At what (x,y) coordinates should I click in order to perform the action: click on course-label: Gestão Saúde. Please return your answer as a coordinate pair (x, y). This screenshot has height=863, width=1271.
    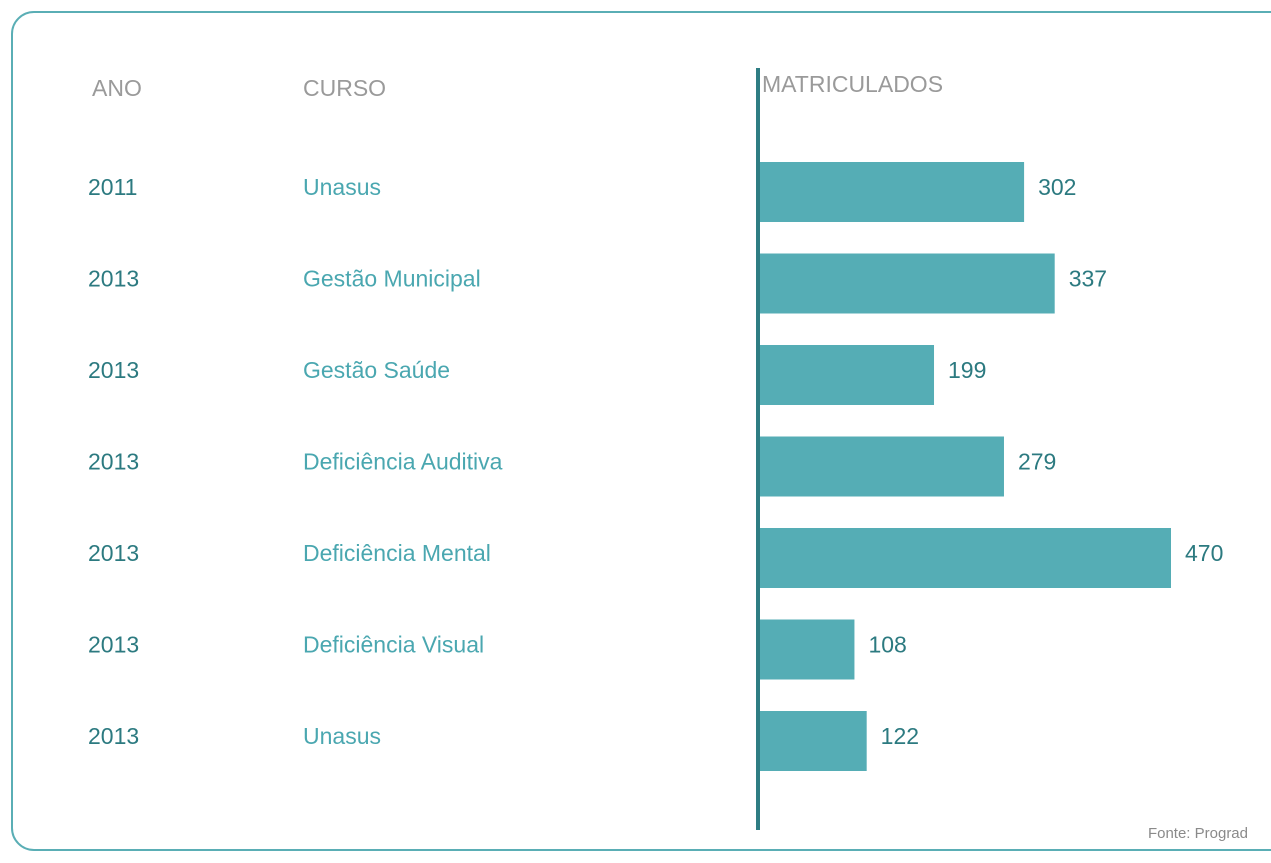
    Looking at the image, I should click on (376, 370).